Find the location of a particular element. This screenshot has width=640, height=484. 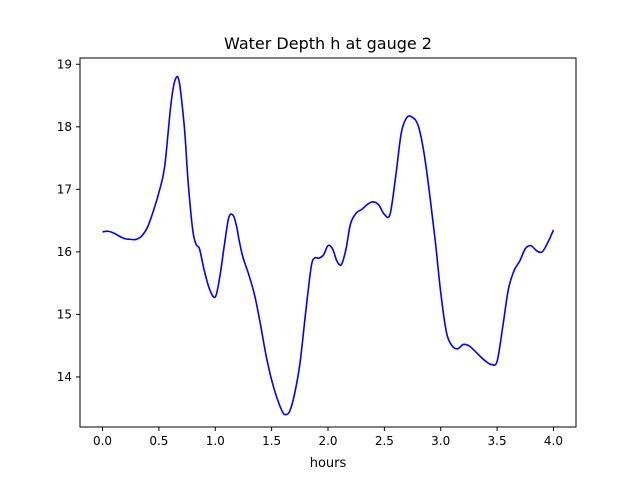

chart-title: Water Depth h at gauge 2 is located at coordinates (328, 43).